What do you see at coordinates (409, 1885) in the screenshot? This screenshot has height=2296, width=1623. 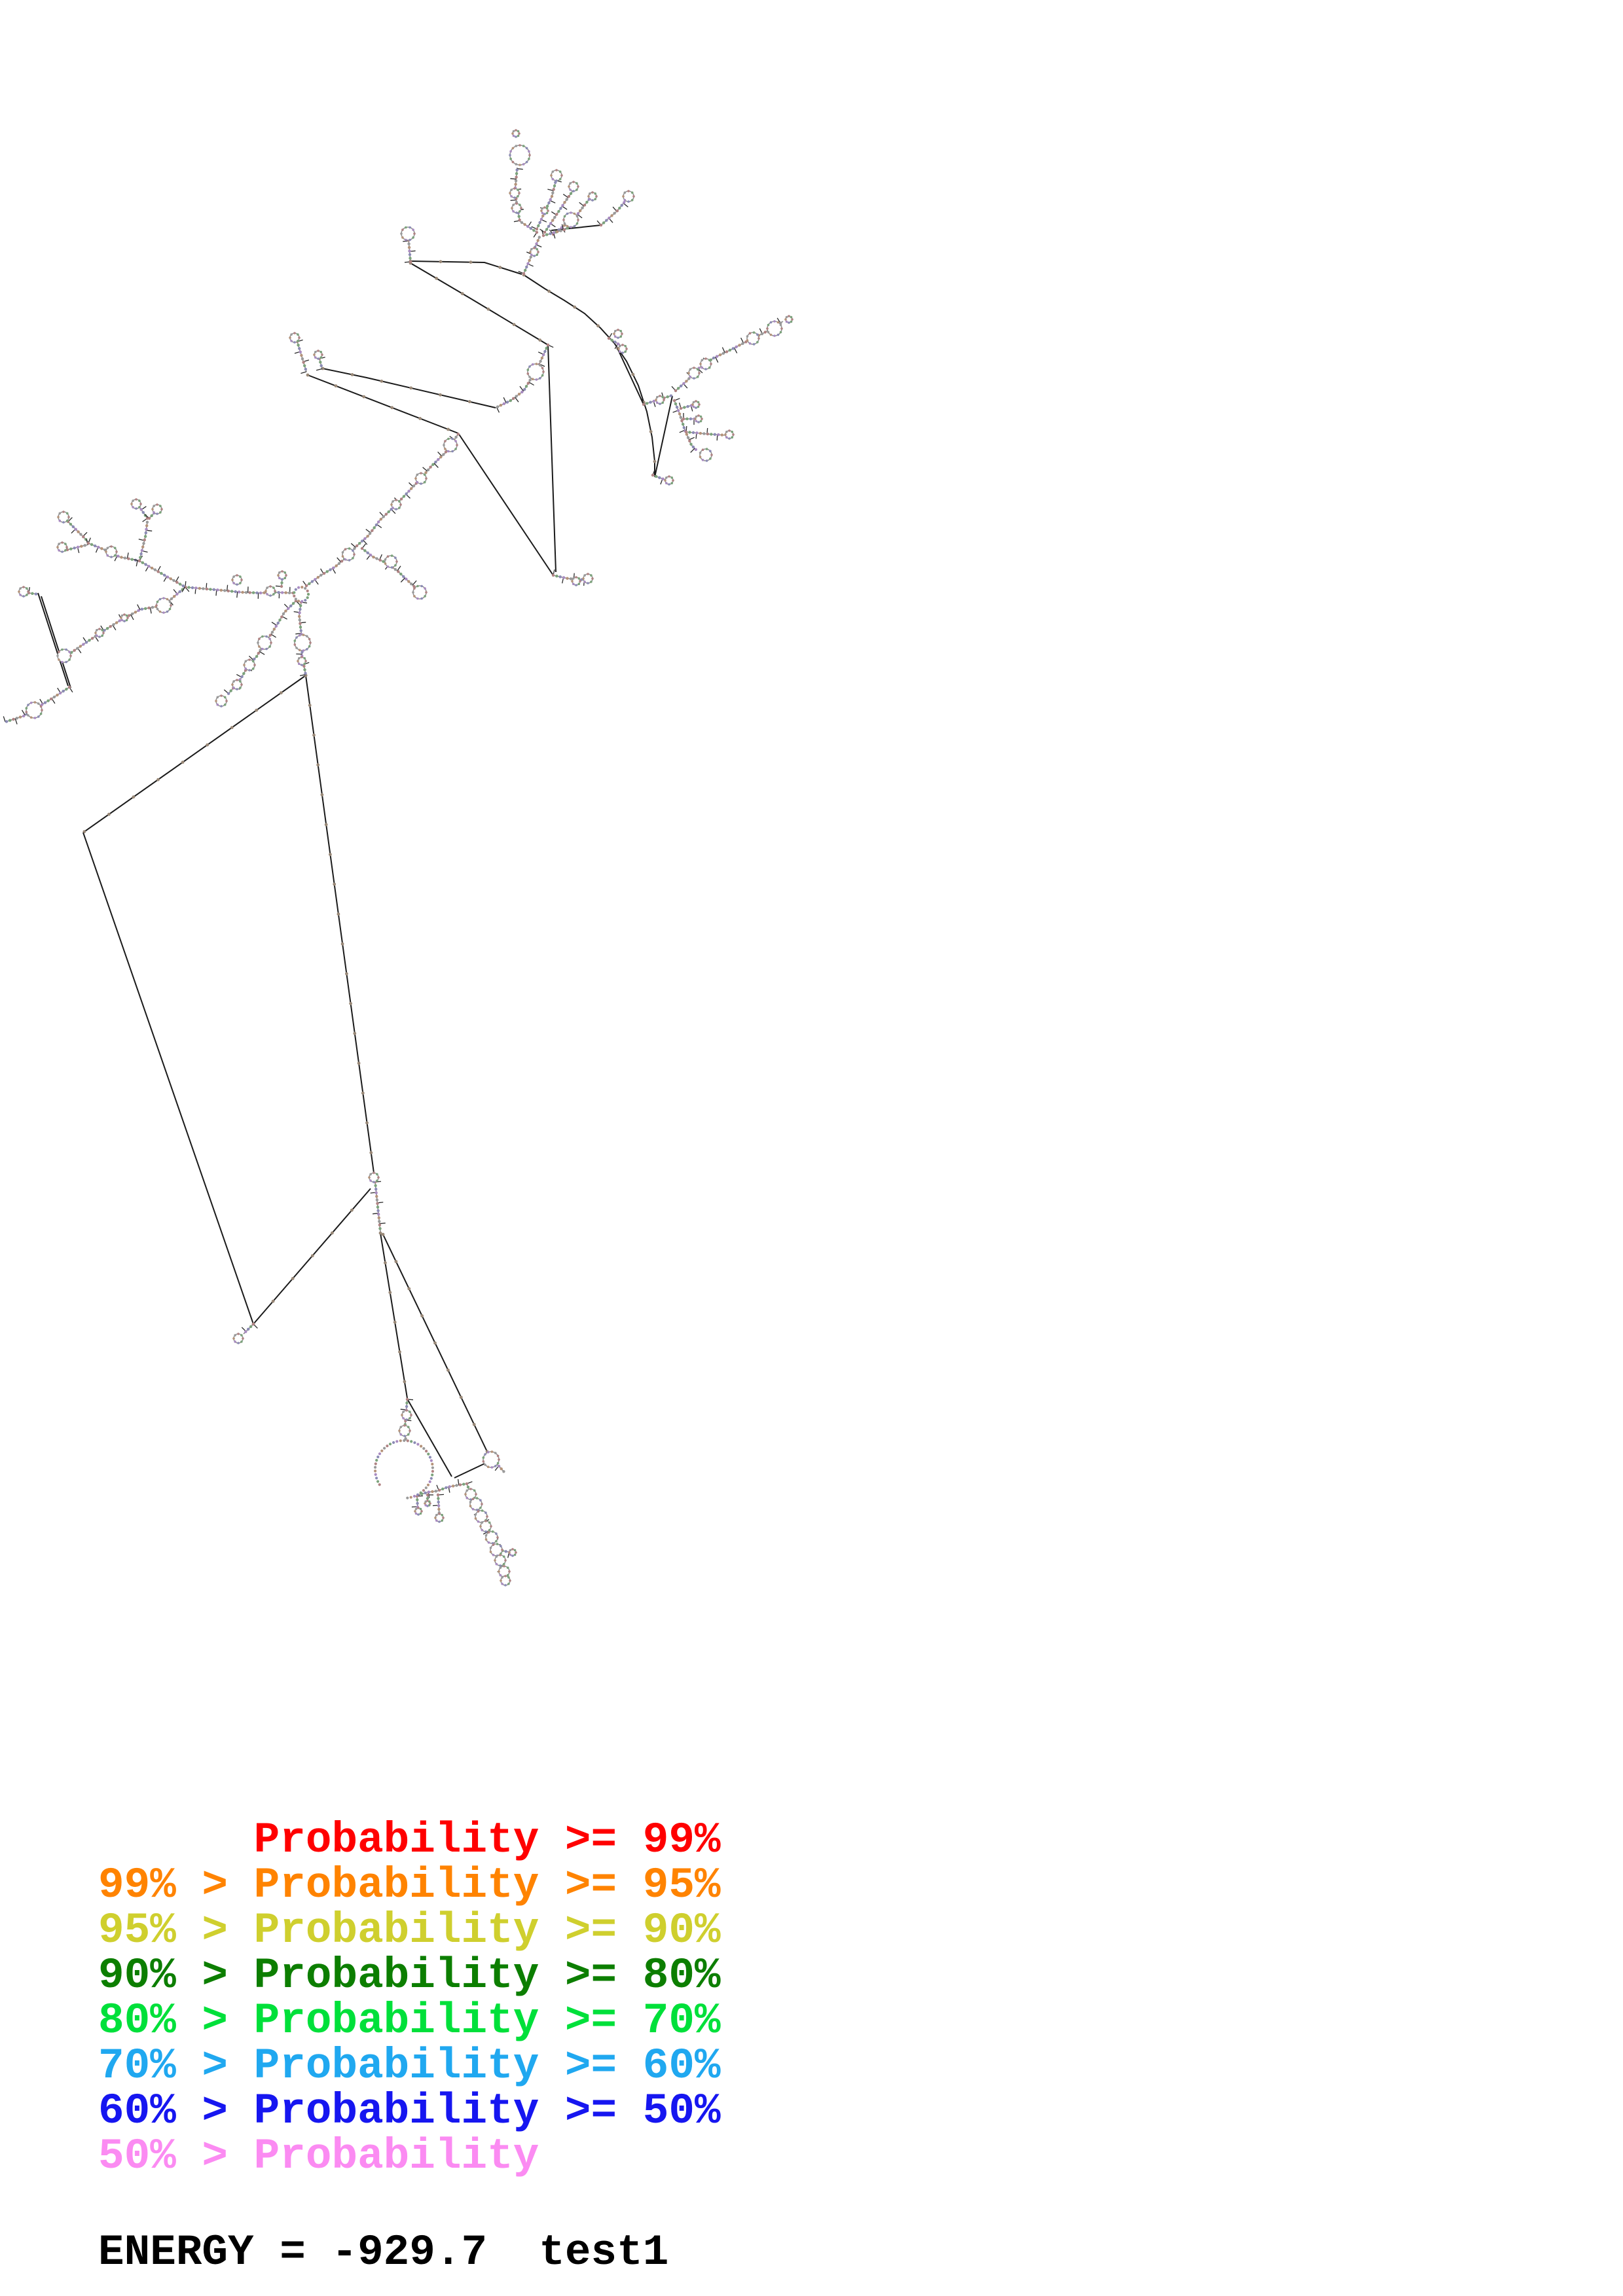 I see `legend-row: 99% > Probability >= 95%` at bounding box center [409, 1885].